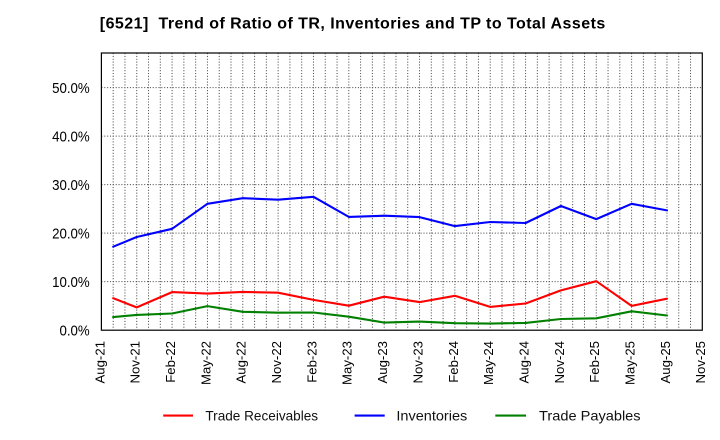  Describe the element at coordinates (205, 363) in the screenshot. I see `svg-text: May-22` at that location.